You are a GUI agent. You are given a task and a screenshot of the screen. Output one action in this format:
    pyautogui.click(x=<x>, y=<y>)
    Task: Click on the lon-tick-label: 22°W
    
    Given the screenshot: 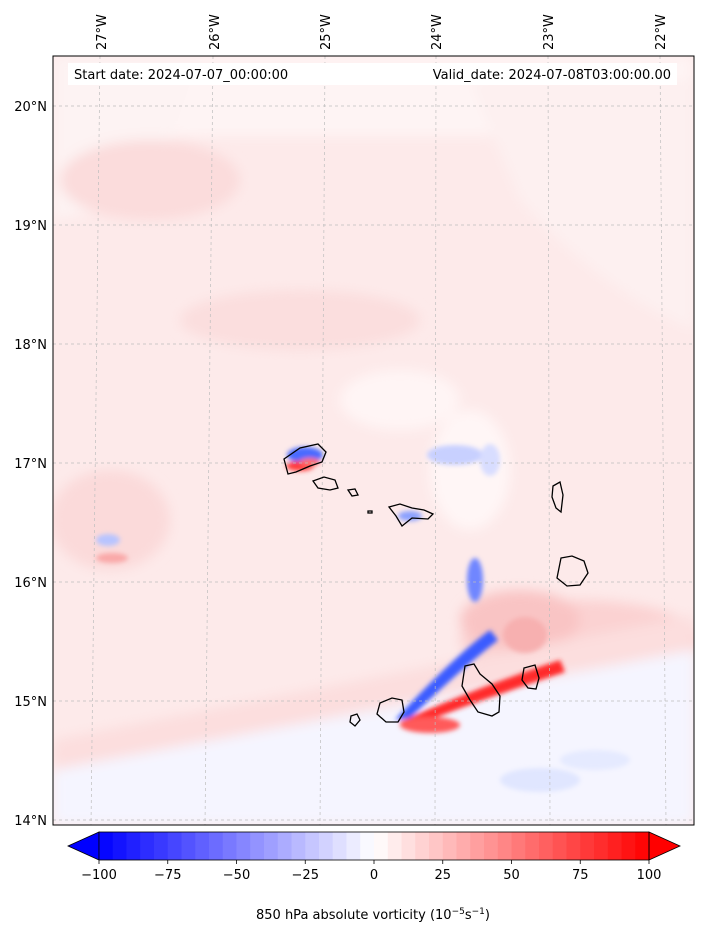 What is the action you would take?
    pyautogui.click(x=661, y=32)
    